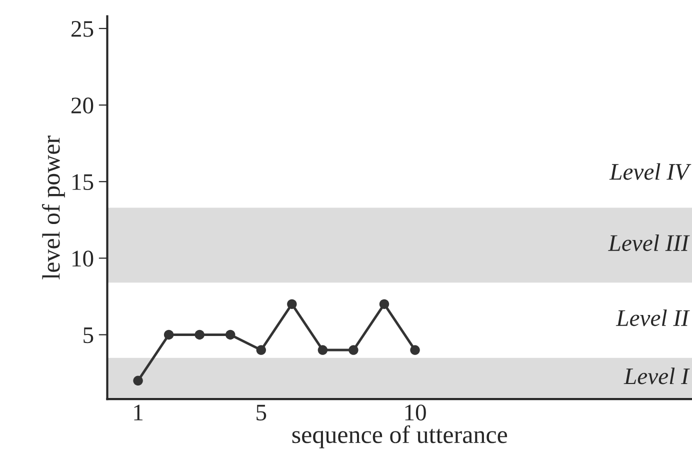 This screenshot has width=692, height=464. What do you see at coordinates (415, 412) in the screenshot?
I see `x-tick-label: 10` at bounding box center [415, 412].